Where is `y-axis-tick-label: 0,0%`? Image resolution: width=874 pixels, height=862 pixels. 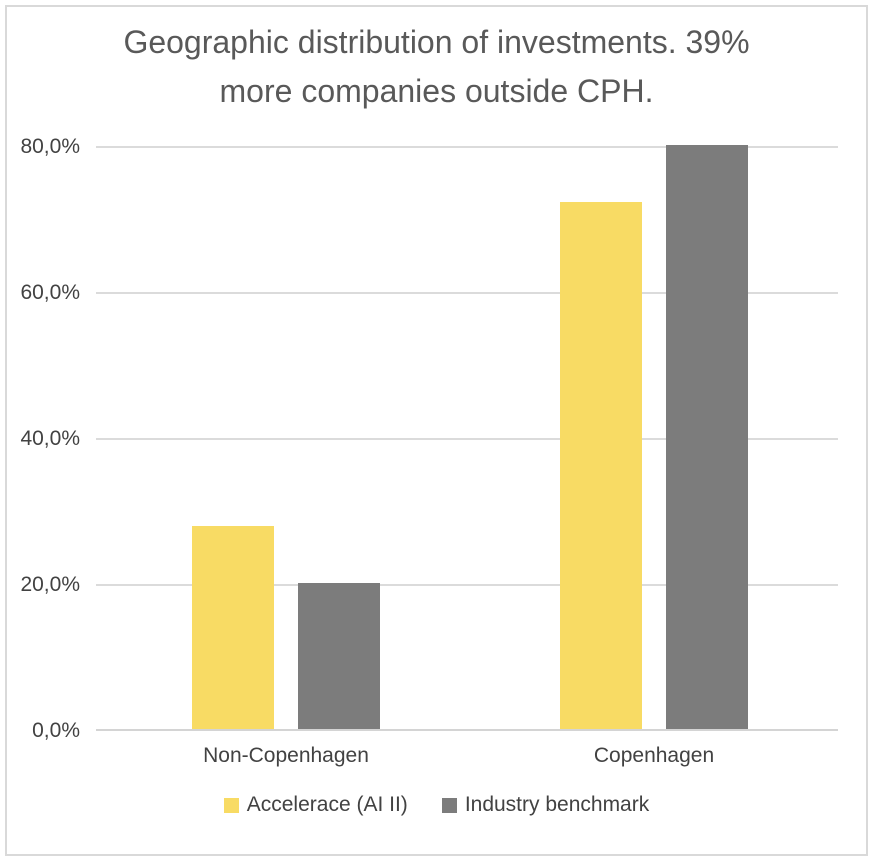 y-axis-tick-label: 0,0% is located at coordinates (56, 730).